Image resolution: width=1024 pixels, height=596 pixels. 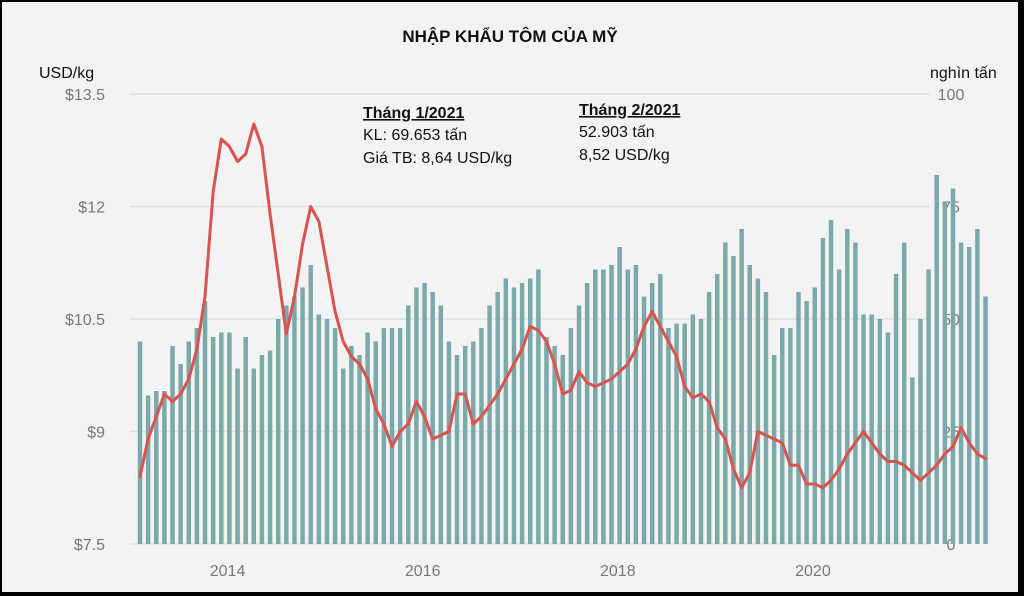 What do you see at coordinates (813, 571) in the screenshot?
I see `x-tick-label: 2020` at bounding box center [813, 571].